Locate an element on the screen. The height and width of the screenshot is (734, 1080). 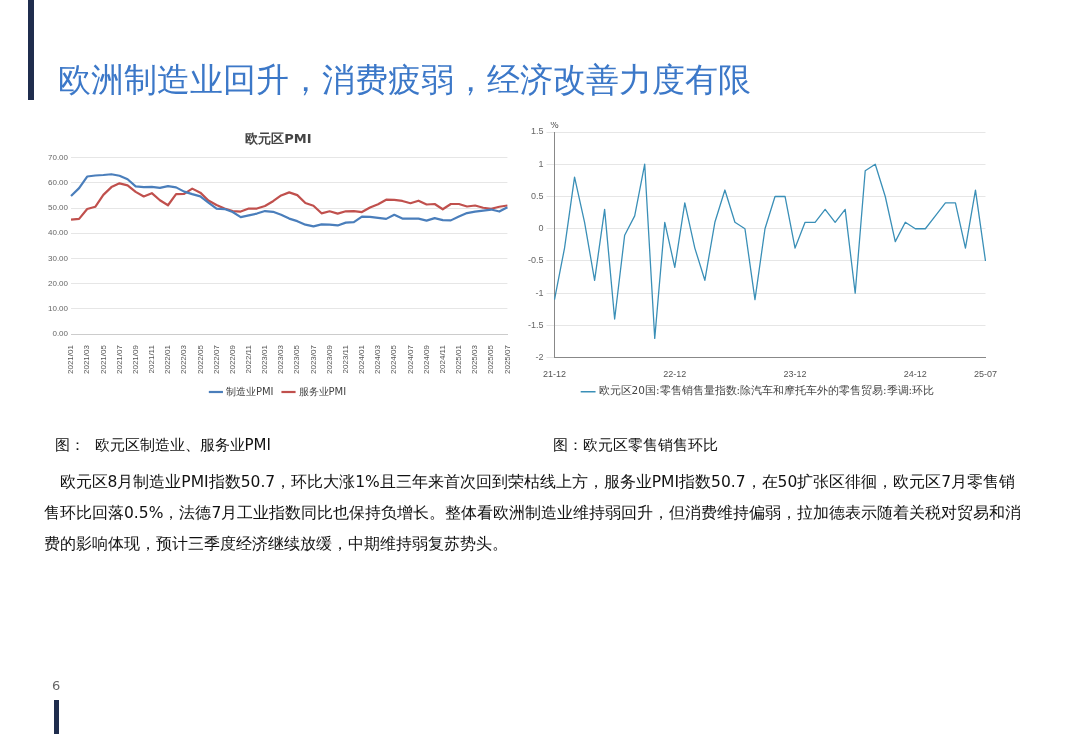
x-tick-label: 2024/01 is located at coordinates (362, 359).